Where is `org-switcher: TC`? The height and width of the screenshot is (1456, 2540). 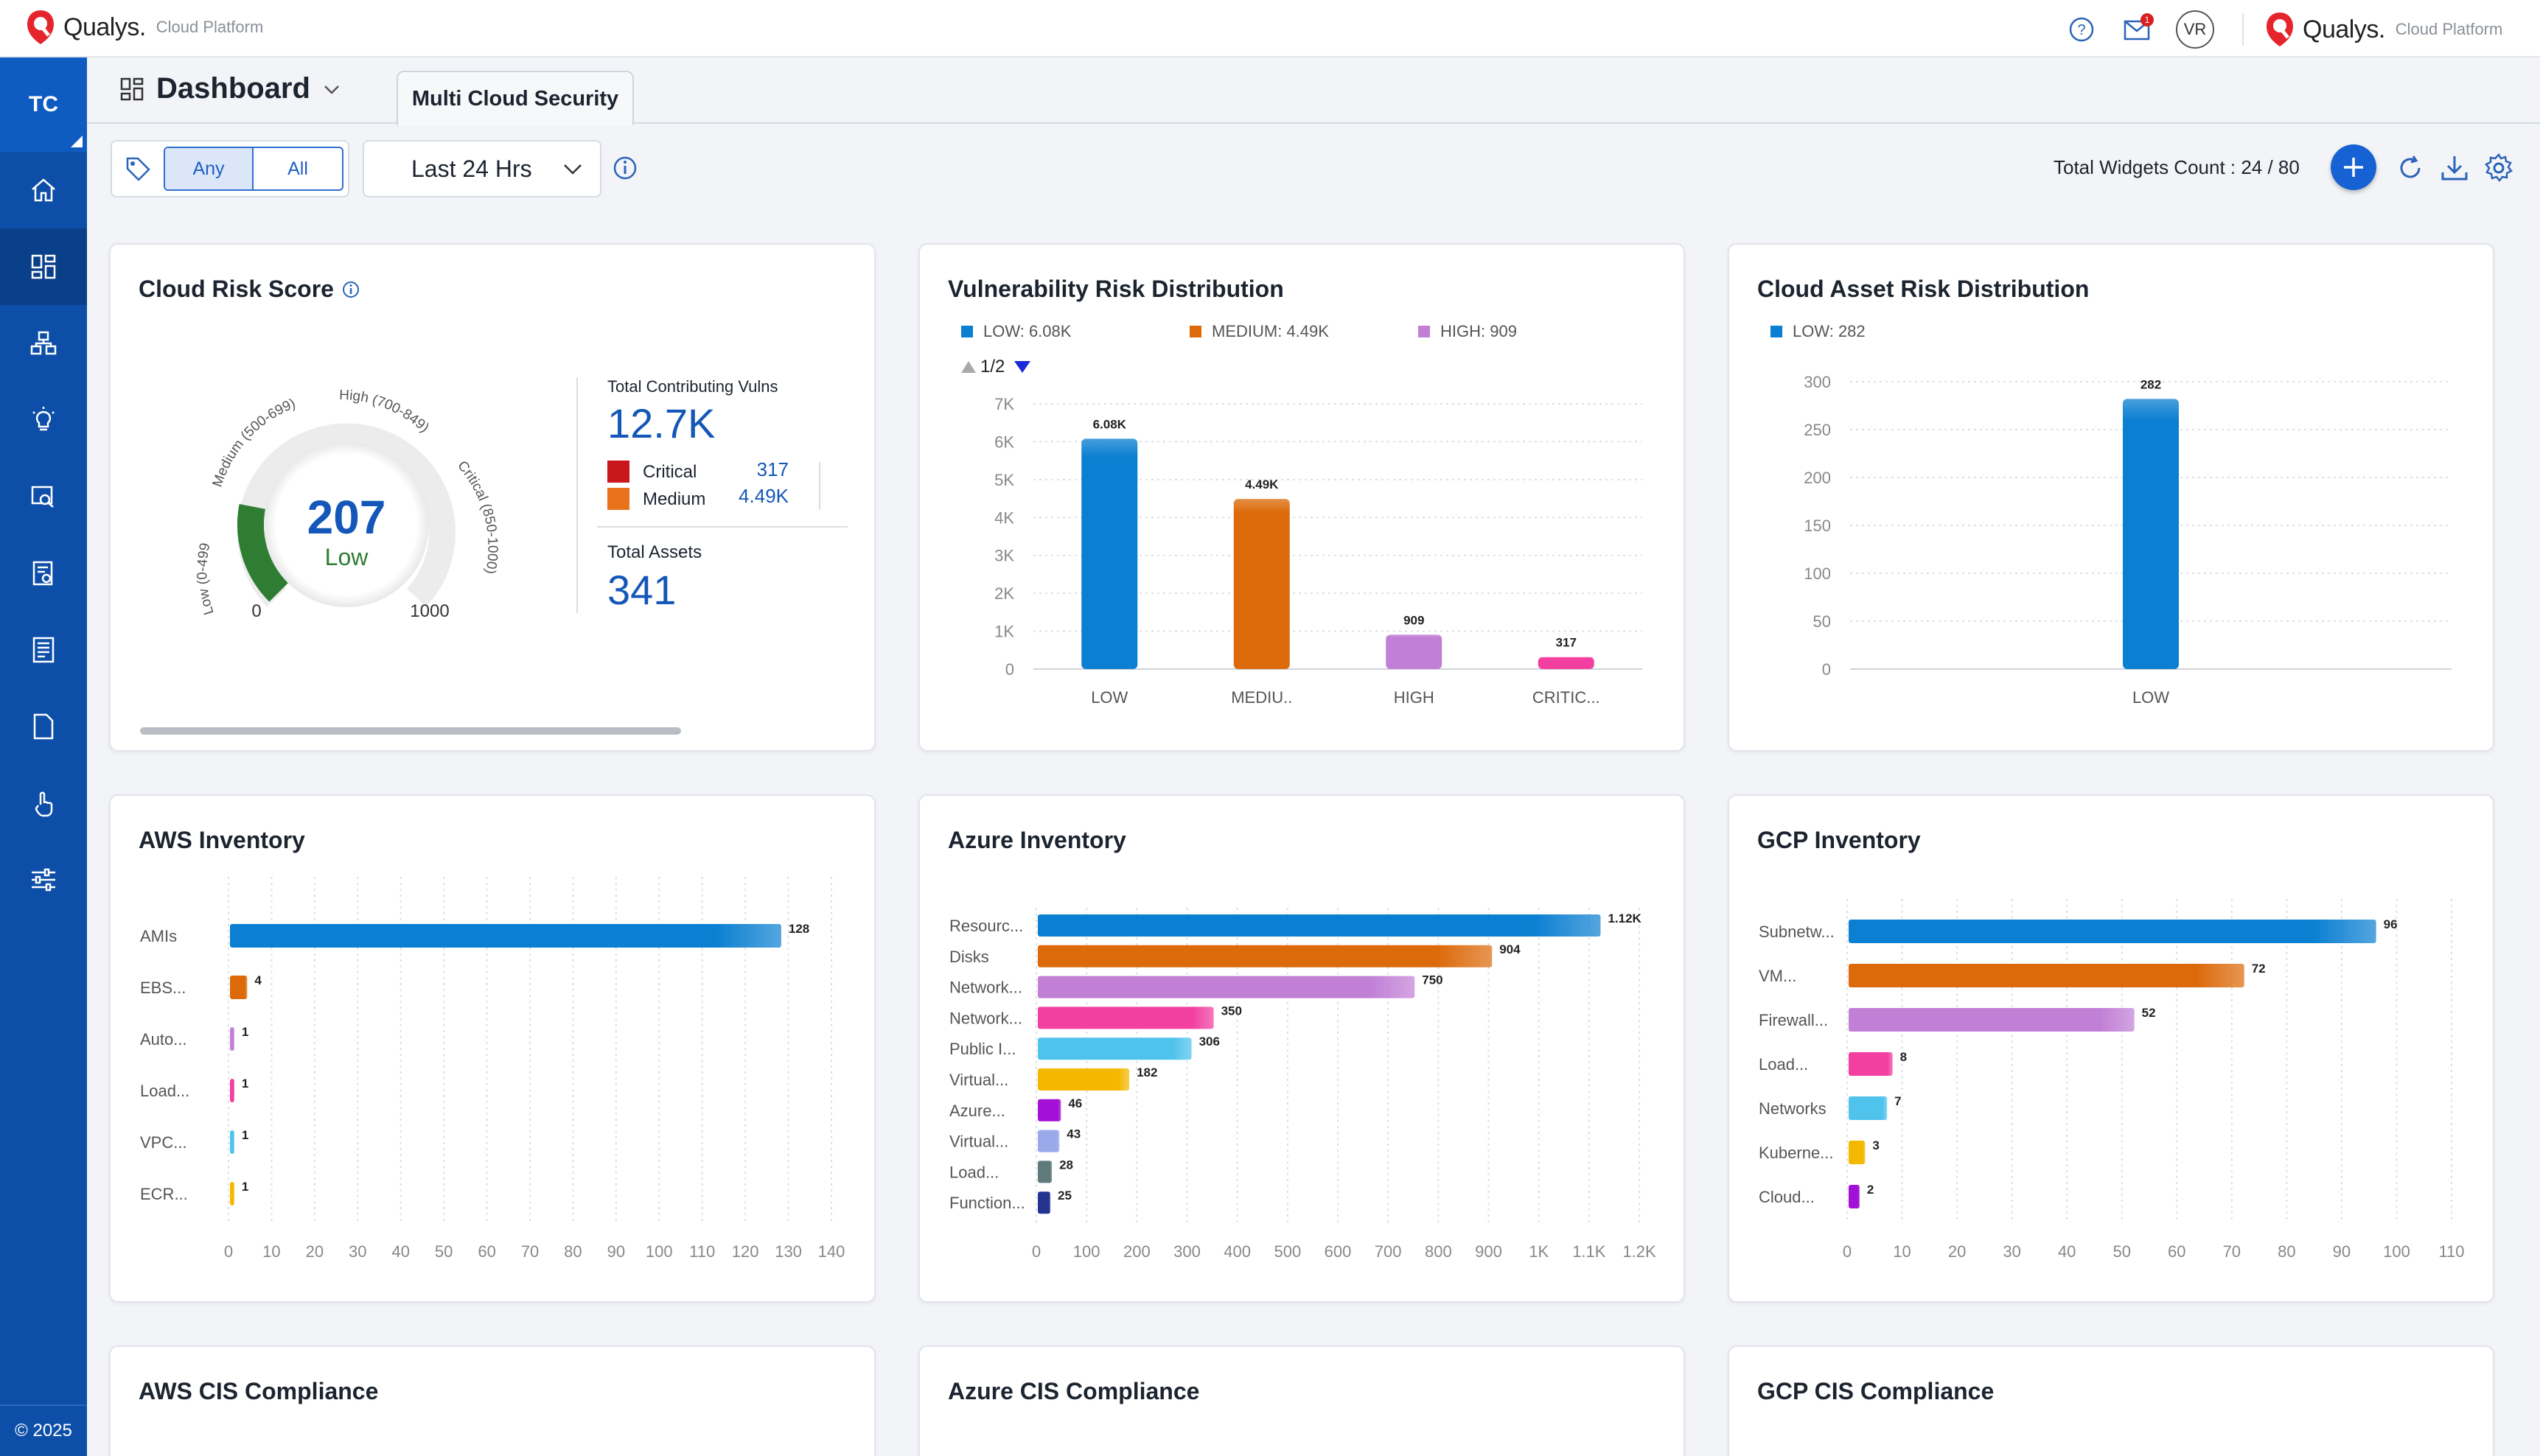 org-switcher: TC is located at coordinates (43, 104).